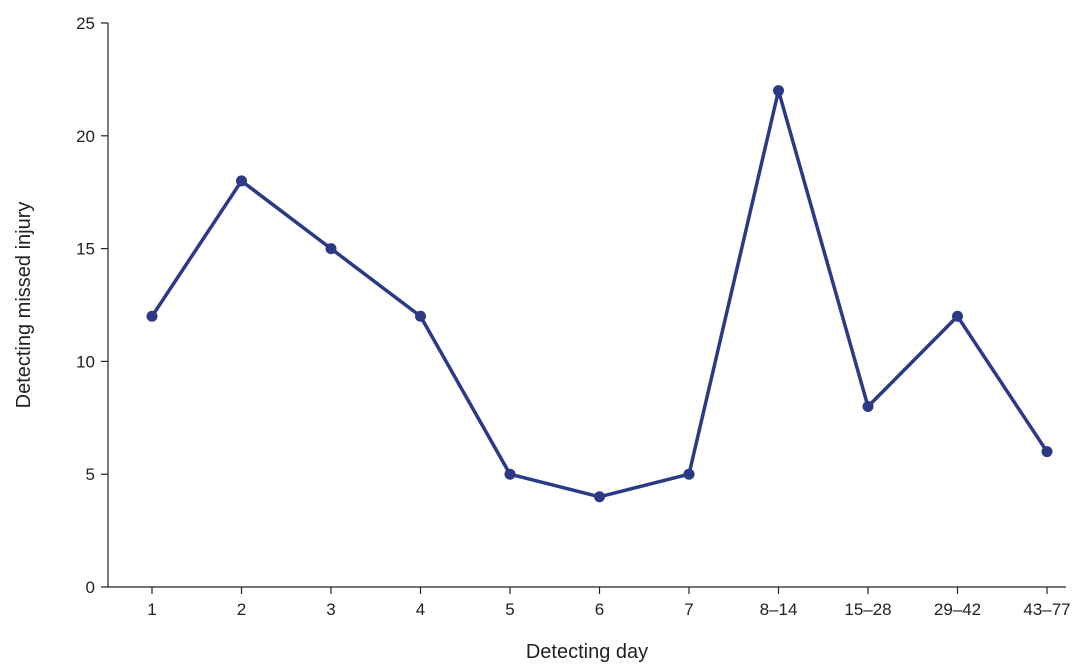 This screenshot has height=666, width=1075. What do you see at coordinates (90, 474) in the screenshot?
I see `y-tick-label: 5` at bounding box center [90, 474].